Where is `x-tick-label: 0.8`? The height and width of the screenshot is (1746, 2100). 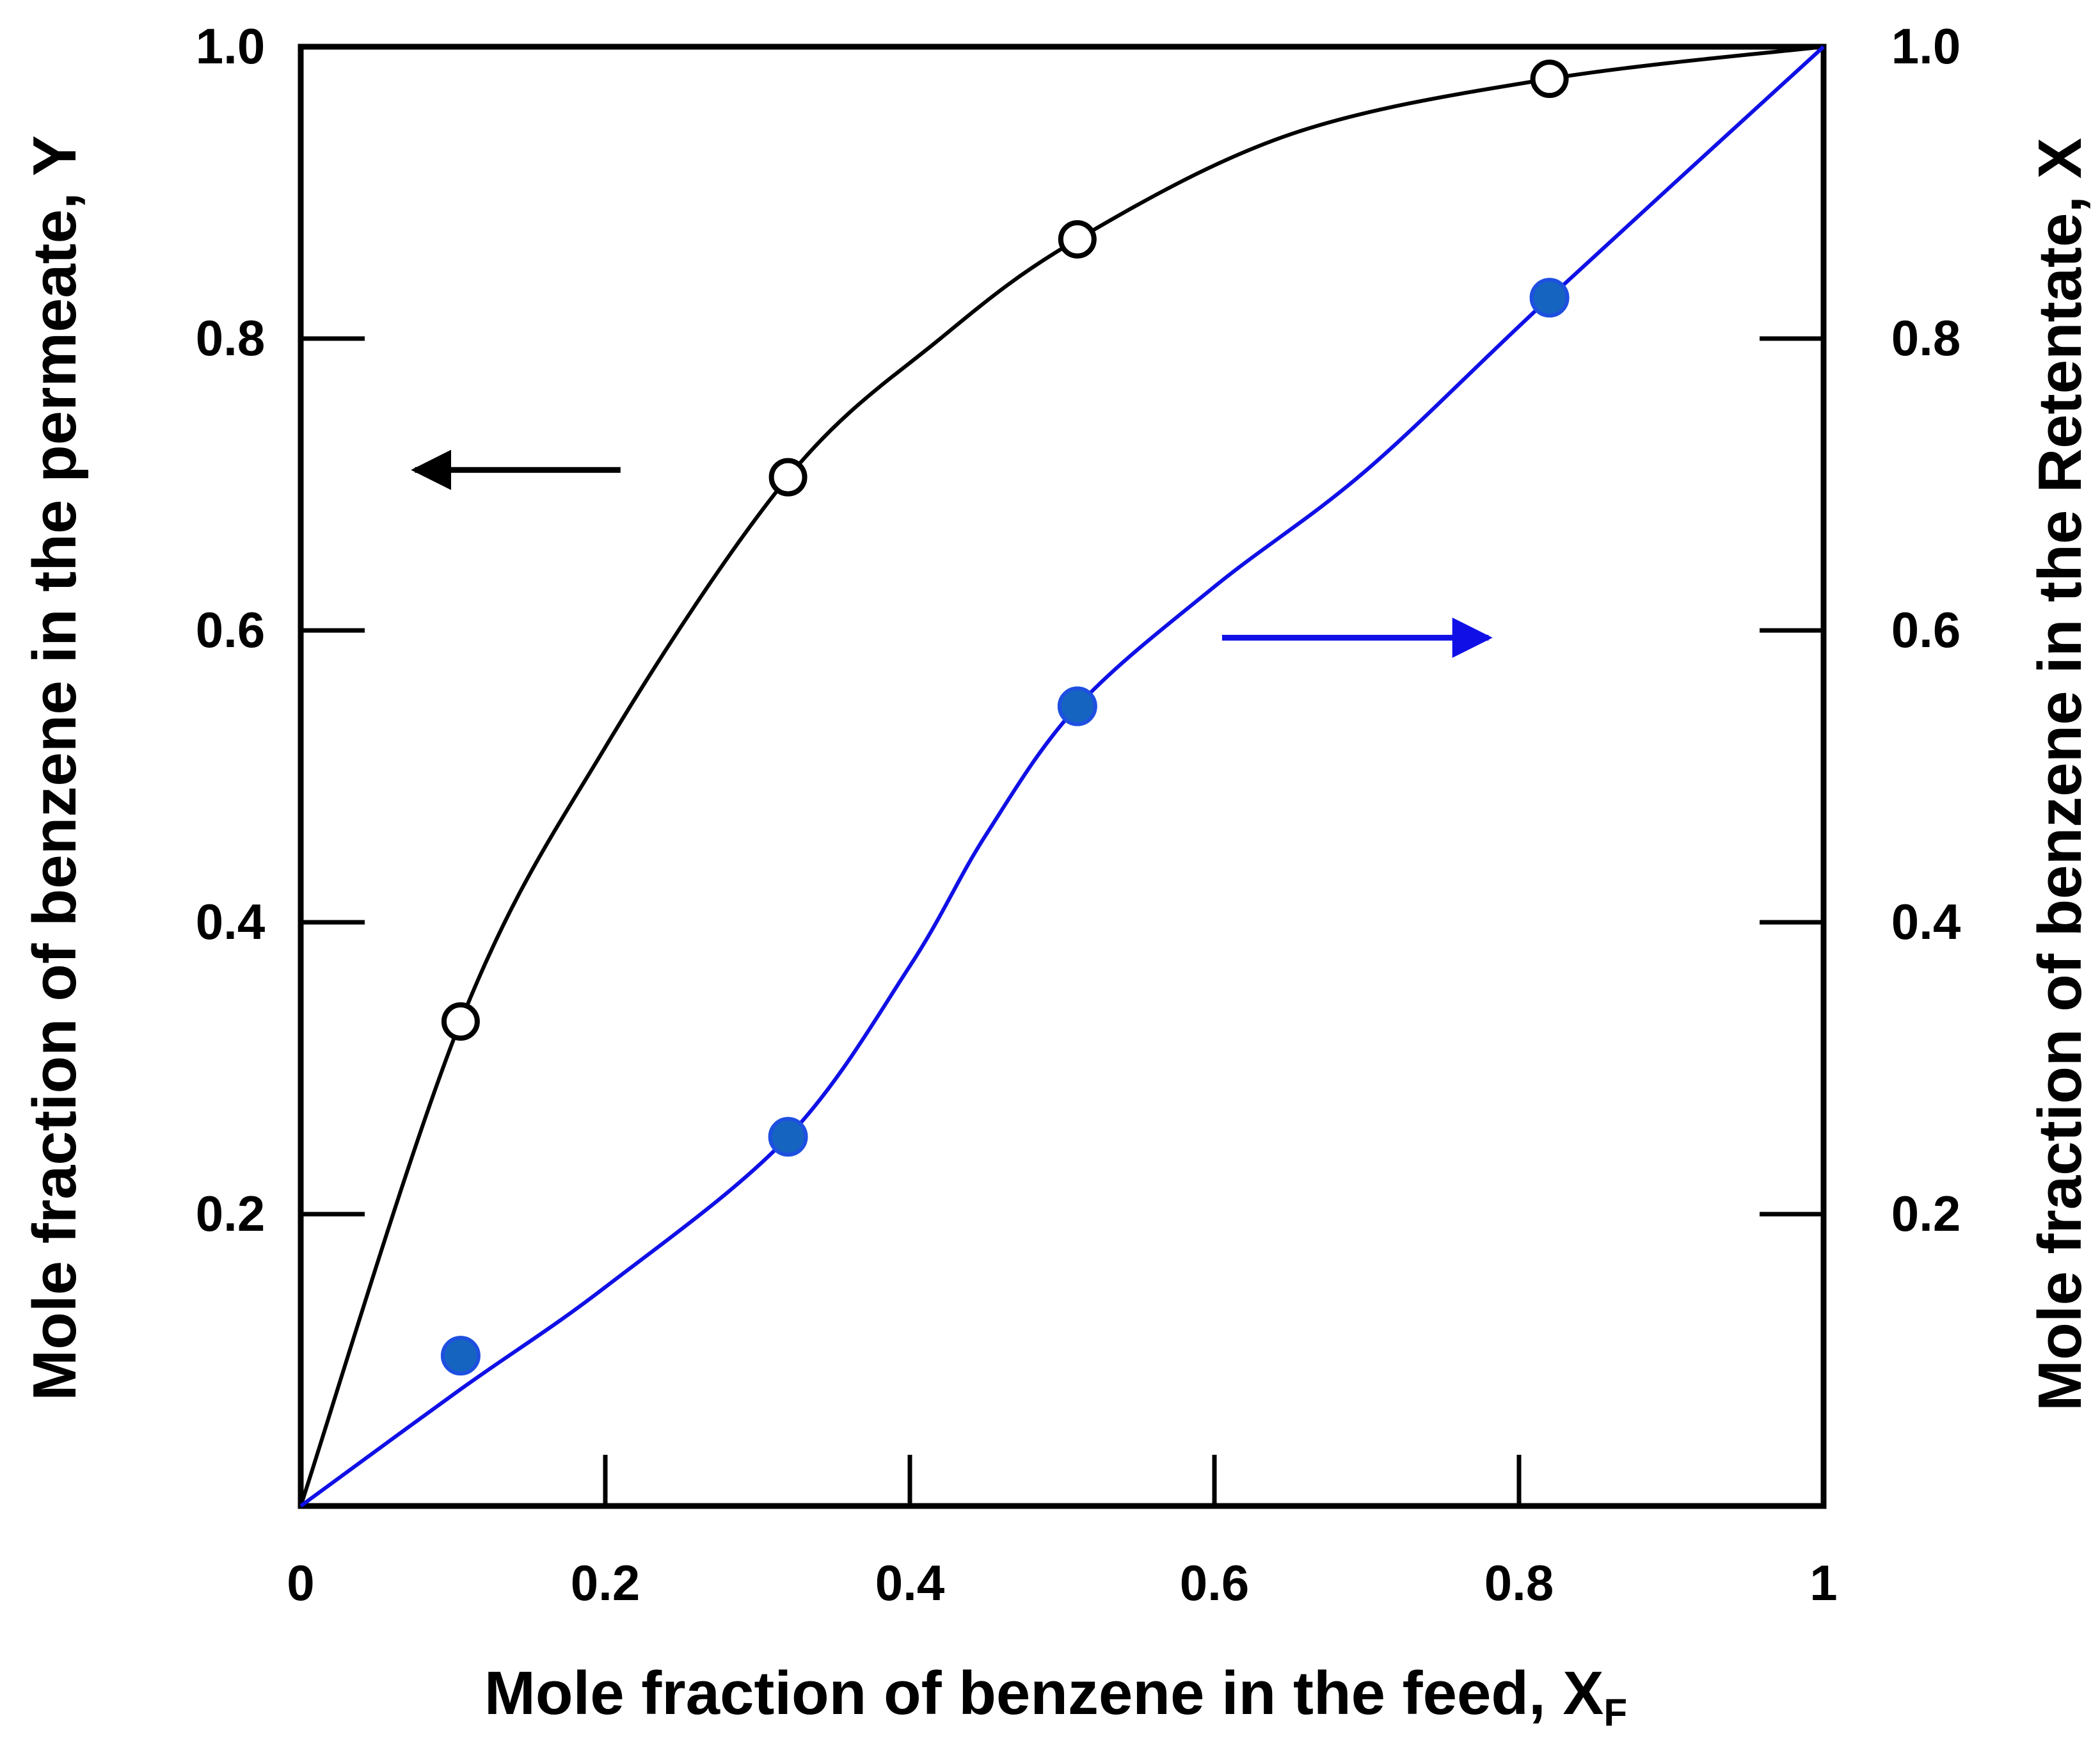
x-tick-label: 0.8 is located at coordinates (1519, 1583).